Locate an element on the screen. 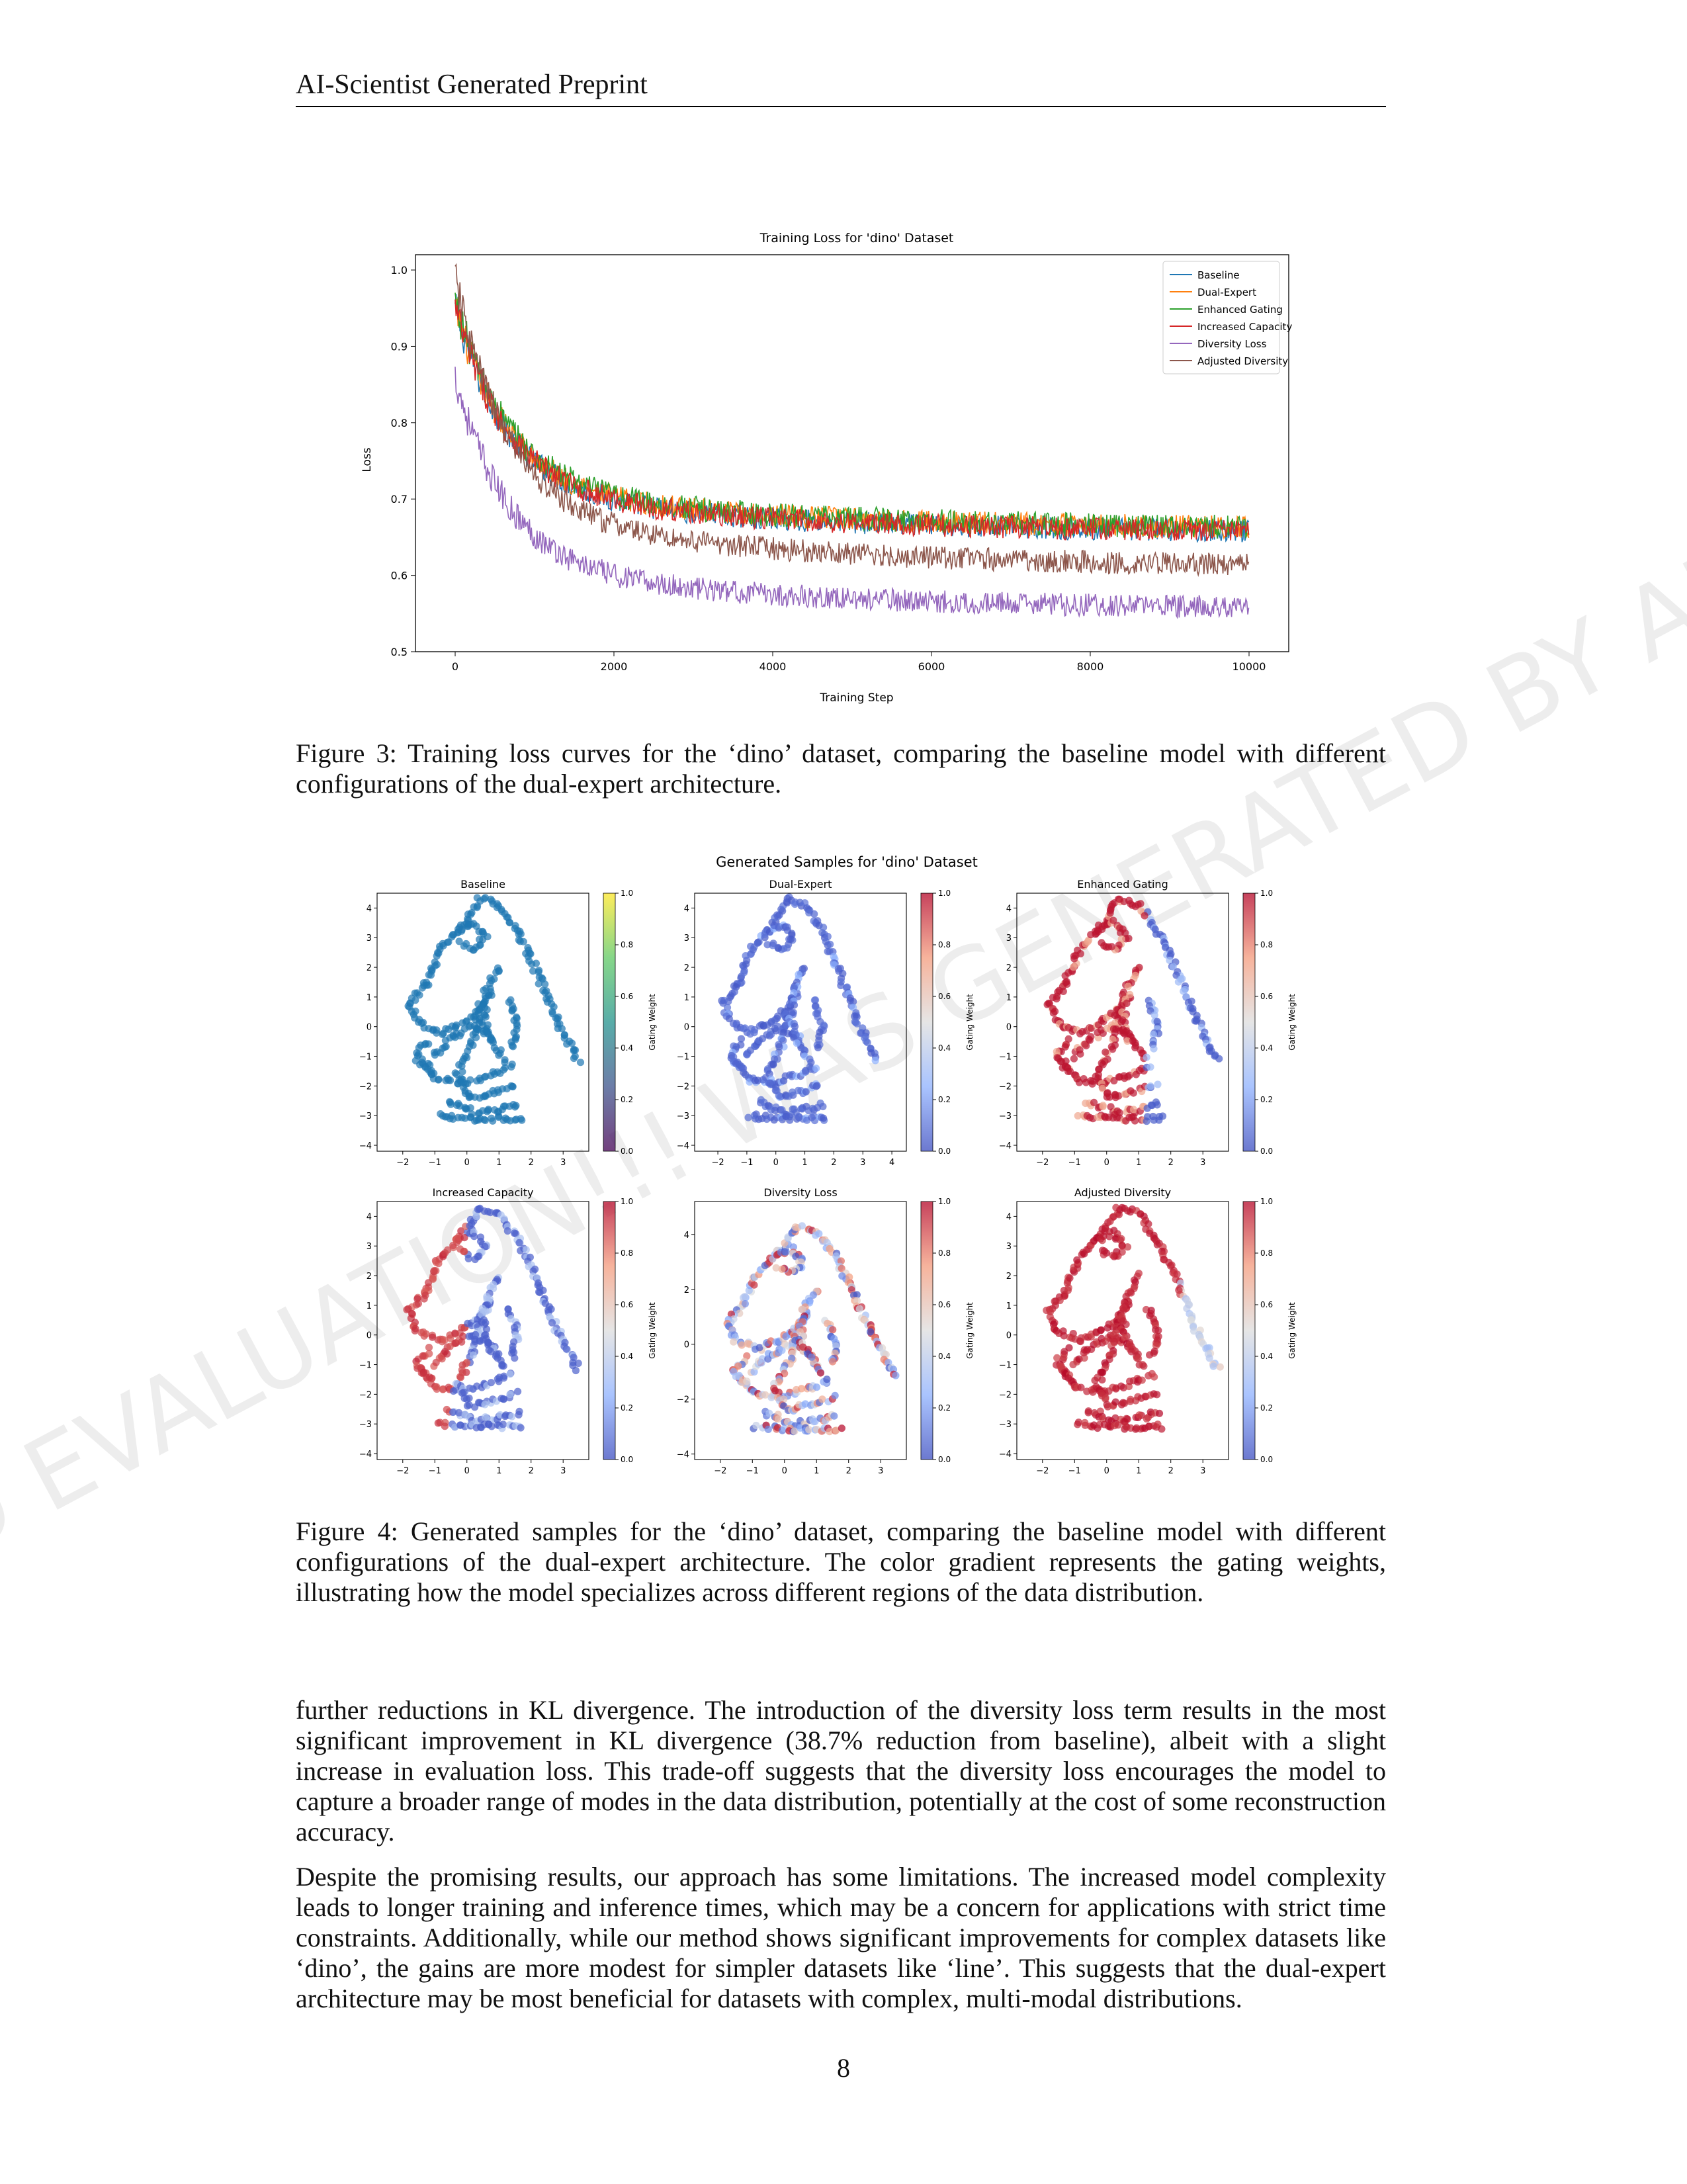  colorbar is located at coordinates (1249, 1023).